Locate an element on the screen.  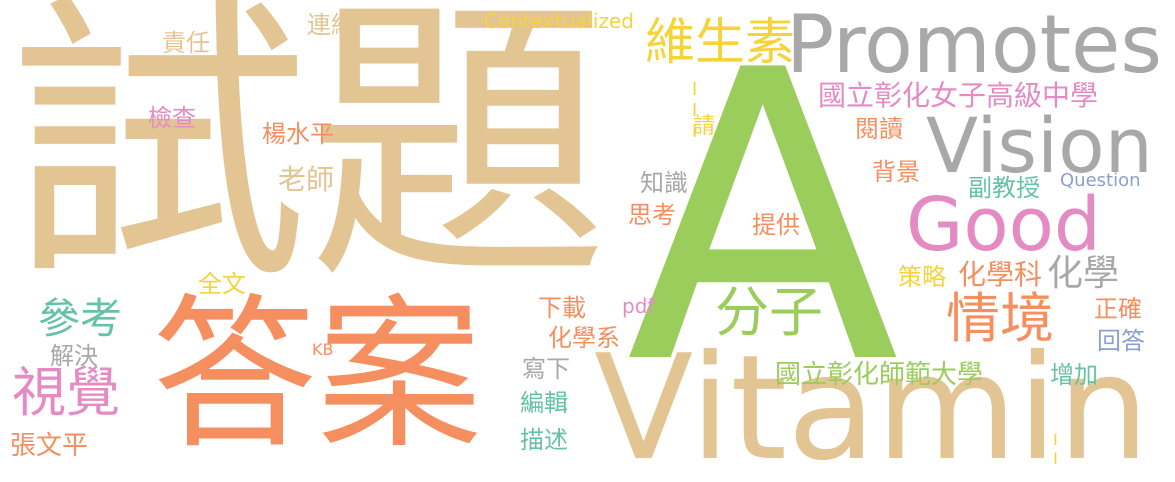
word-contextualized: Contextualized is located at coordinates (559, 21).